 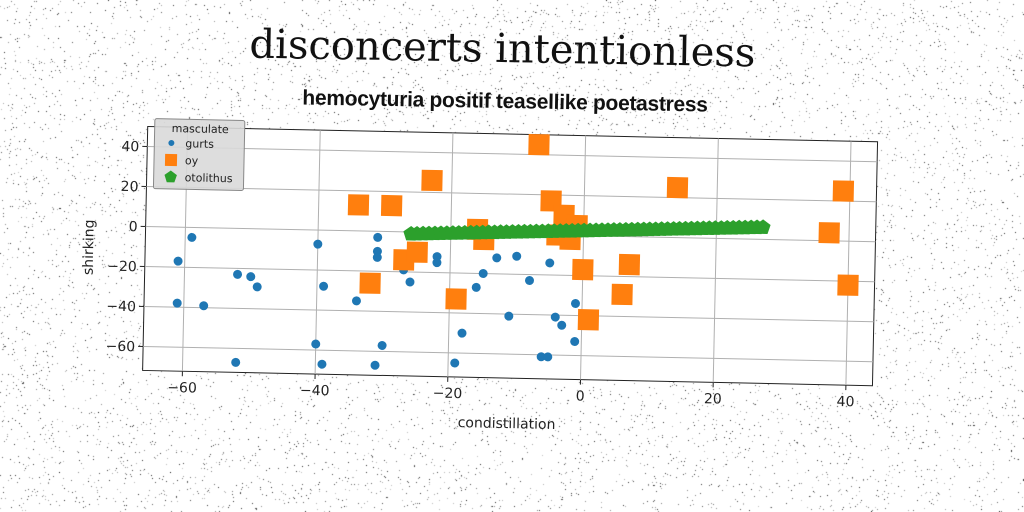 I want to click on y-tick-label: −20, so click(x=122, y=267).